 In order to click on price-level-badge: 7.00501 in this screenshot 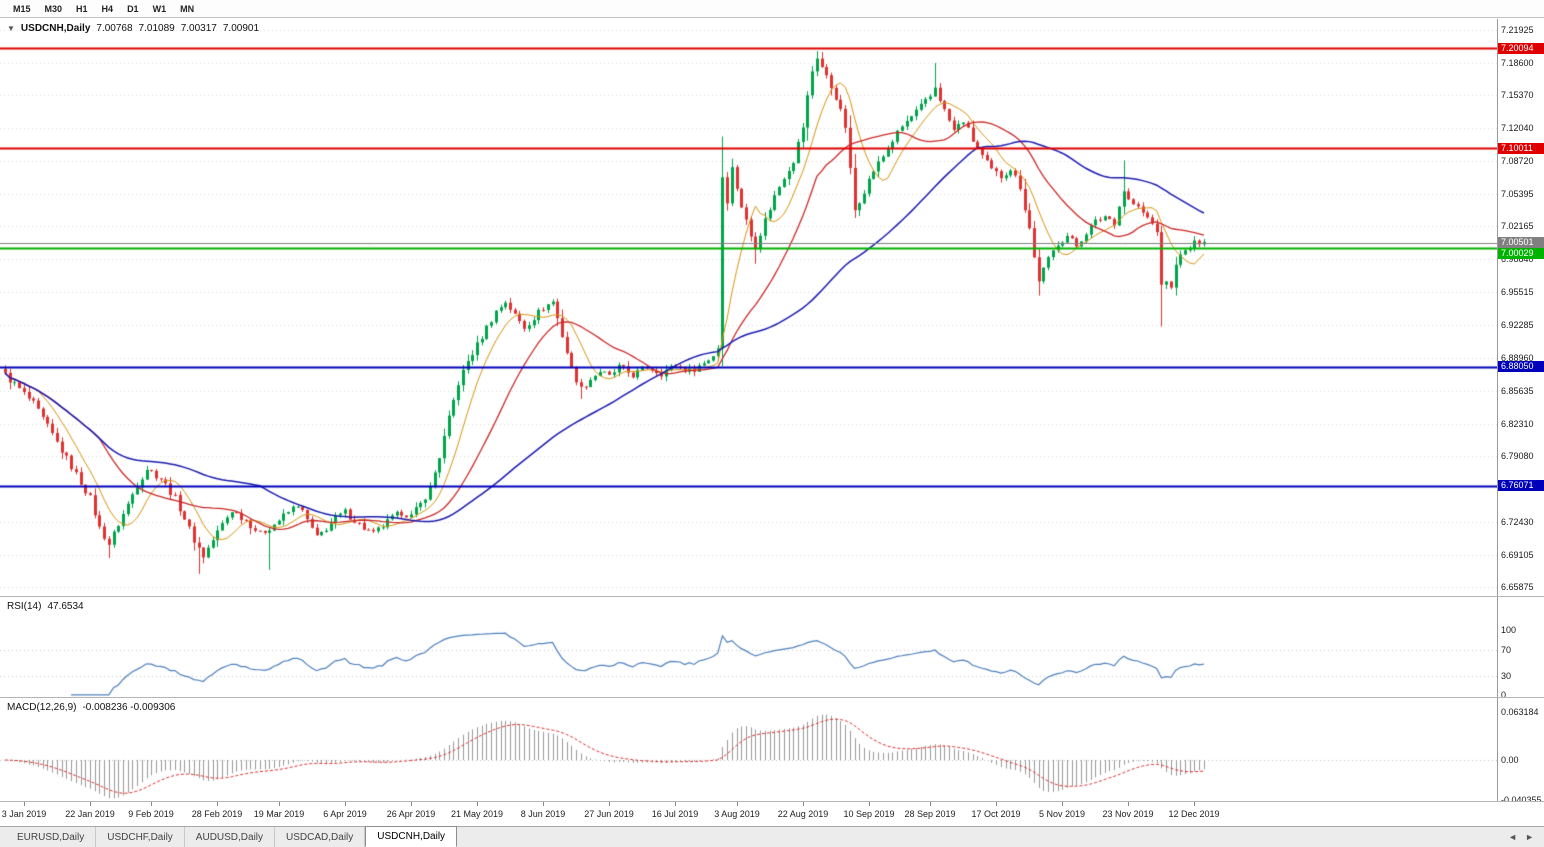, I will do `click(1521, 243)`.